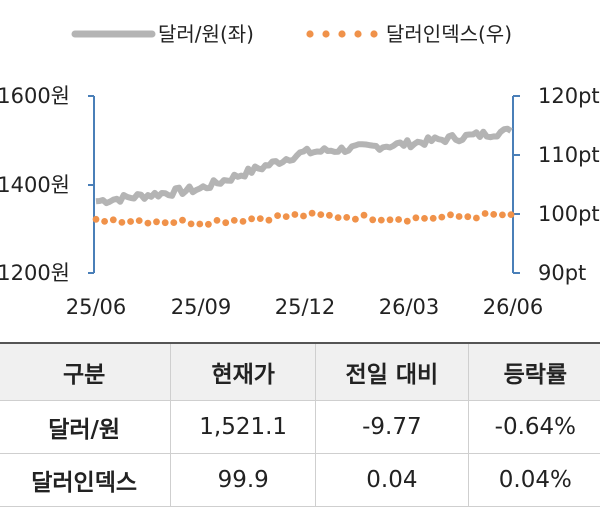 This screenshot has width=600, height=507. What do you see at coordinates (409, 307) in the screenshot?
I see `x-tick-label: 26/03` at bounding box center [409, 307].